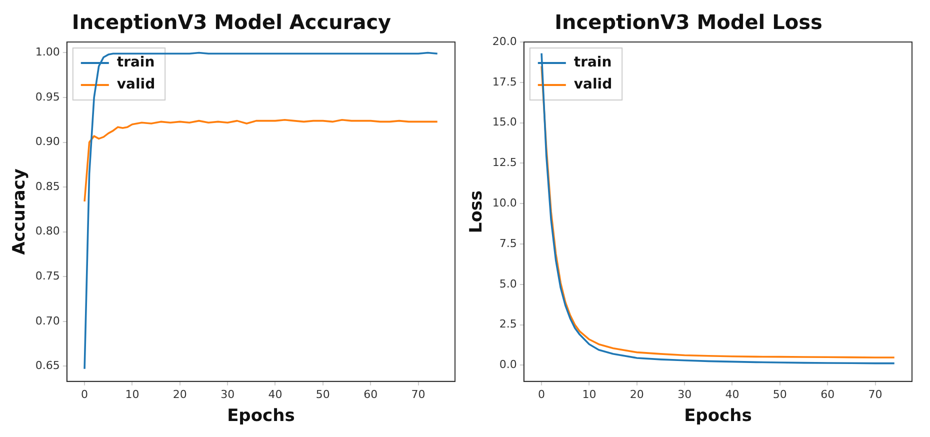 The width and height of the screenshot is (930, 437). Describe the element at coordinates (508, 283) in the screenshot. I see `y-tick-label: 5.0` at that location.